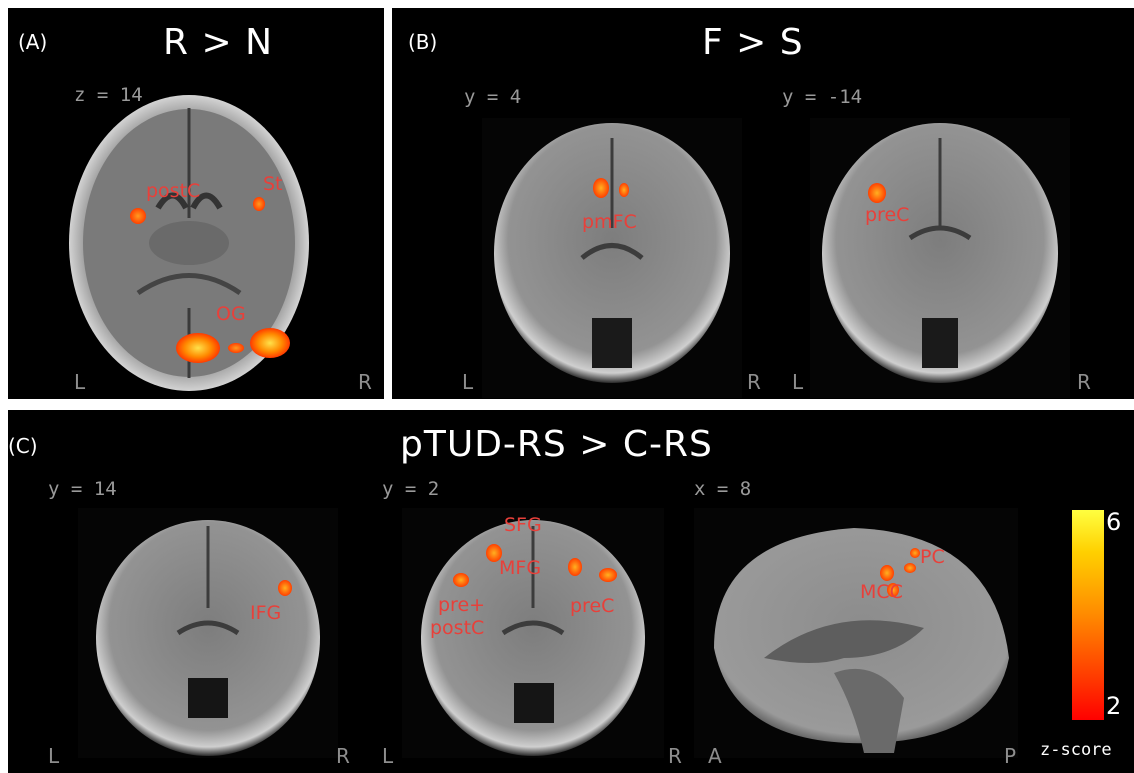 The image size is (1134, 773). Describe the element at coordinates (388, 756) in the screenshot. I see `c2-left-marker: L` at that location.